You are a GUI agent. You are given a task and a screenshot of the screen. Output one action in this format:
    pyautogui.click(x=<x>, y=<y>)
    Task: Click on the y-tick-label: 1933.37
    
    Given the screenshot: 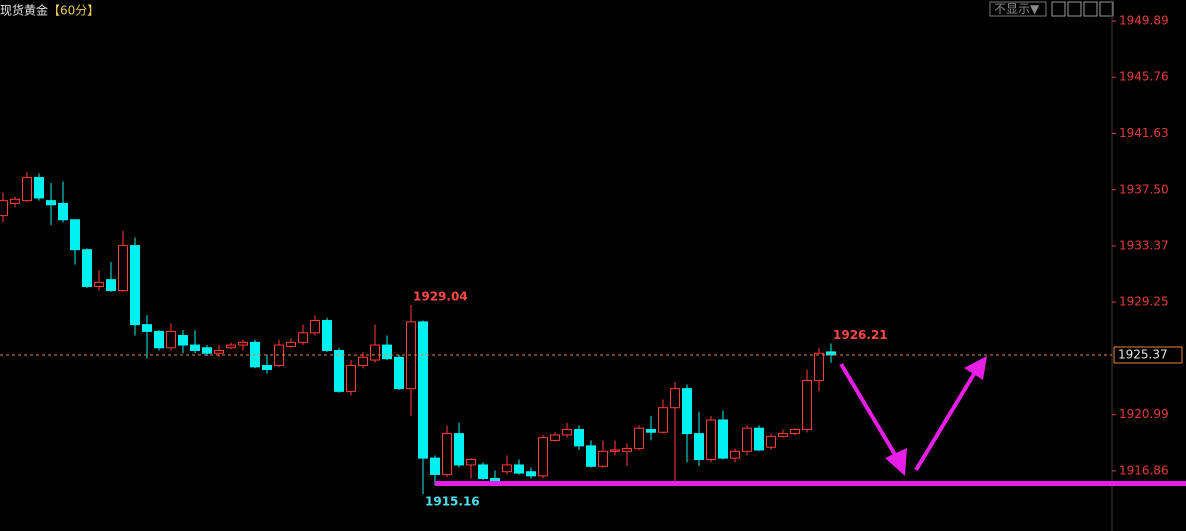 What is the action you would take?
    pyautogui.click(x=1144, y=246)
    